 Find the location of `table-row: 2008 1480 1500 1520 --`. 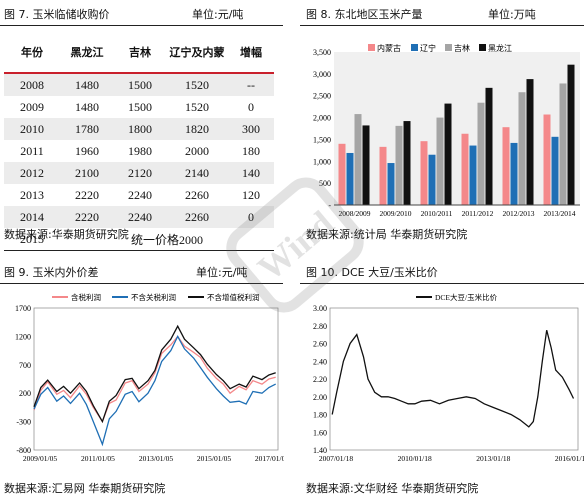

table-row: 2008 1480 1500 1520 -- is located at coordinates (139, 84).